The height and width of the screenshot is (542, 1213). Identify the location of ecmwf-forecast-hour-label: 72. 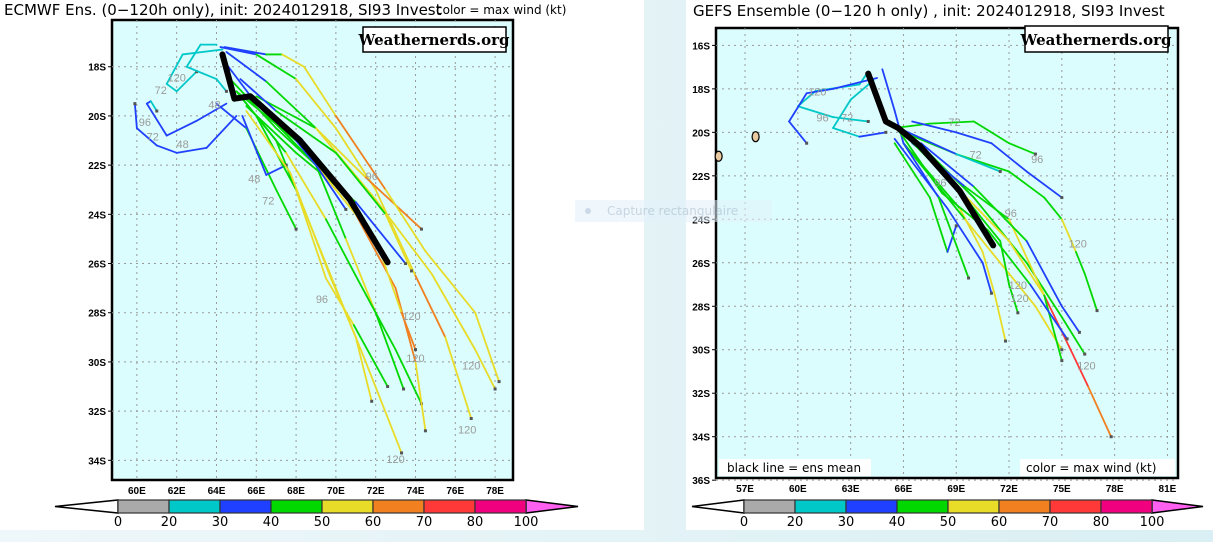
(268, 201).